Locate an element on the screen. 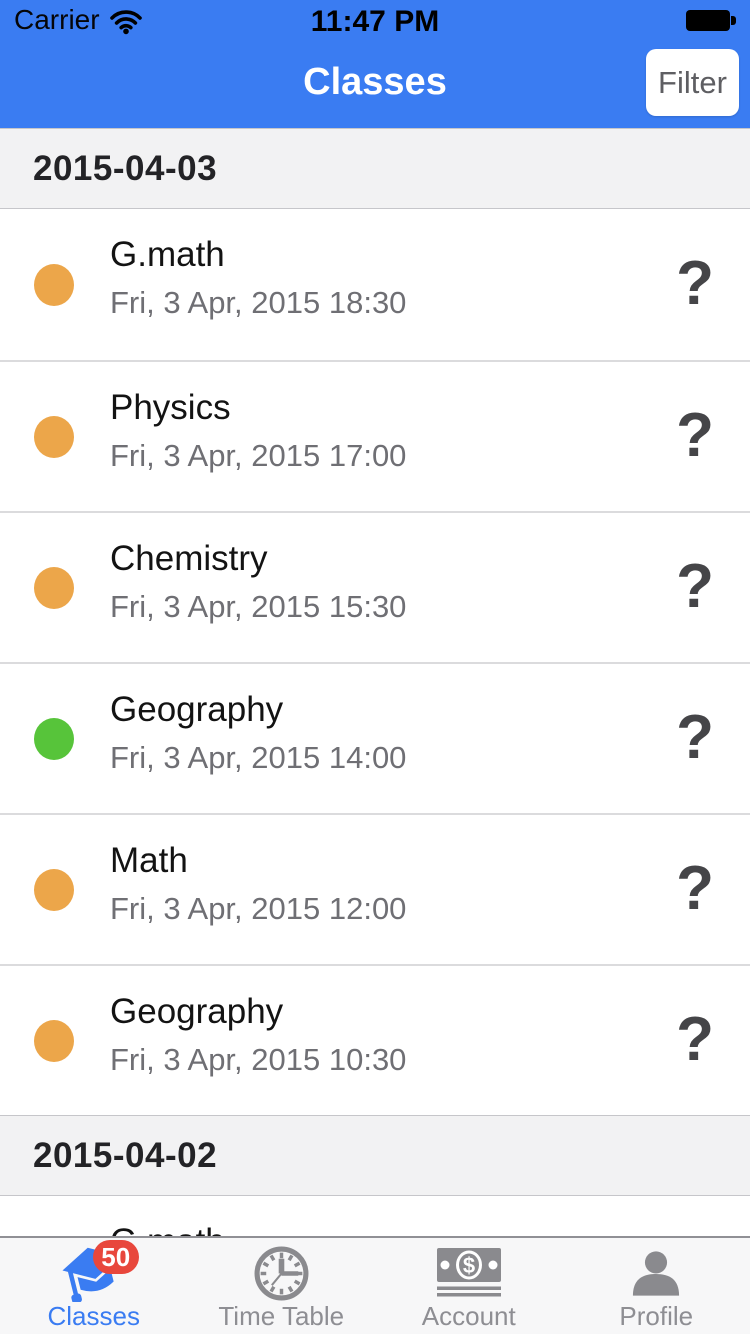  class-row: Math Fri, 3 Apr, 2015 12:00 ? is located at coordinates (375, 888).